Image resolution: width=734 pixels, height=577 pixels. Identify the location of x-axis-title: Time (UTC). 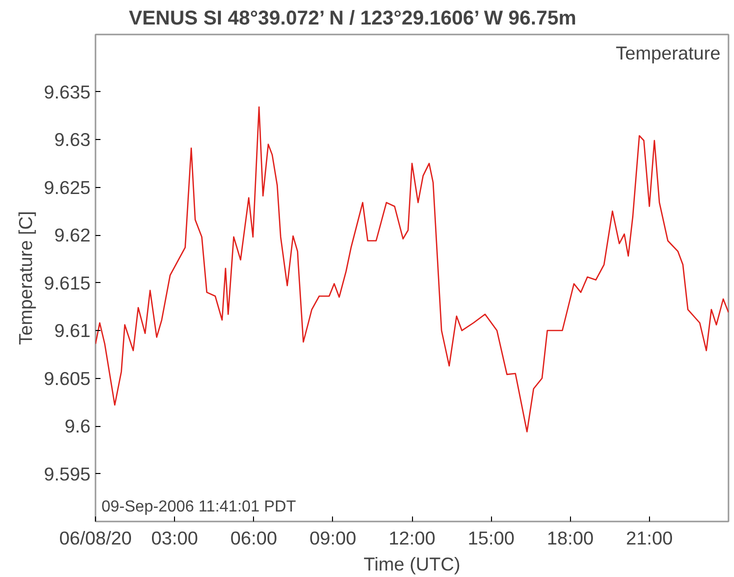
(412, 564).